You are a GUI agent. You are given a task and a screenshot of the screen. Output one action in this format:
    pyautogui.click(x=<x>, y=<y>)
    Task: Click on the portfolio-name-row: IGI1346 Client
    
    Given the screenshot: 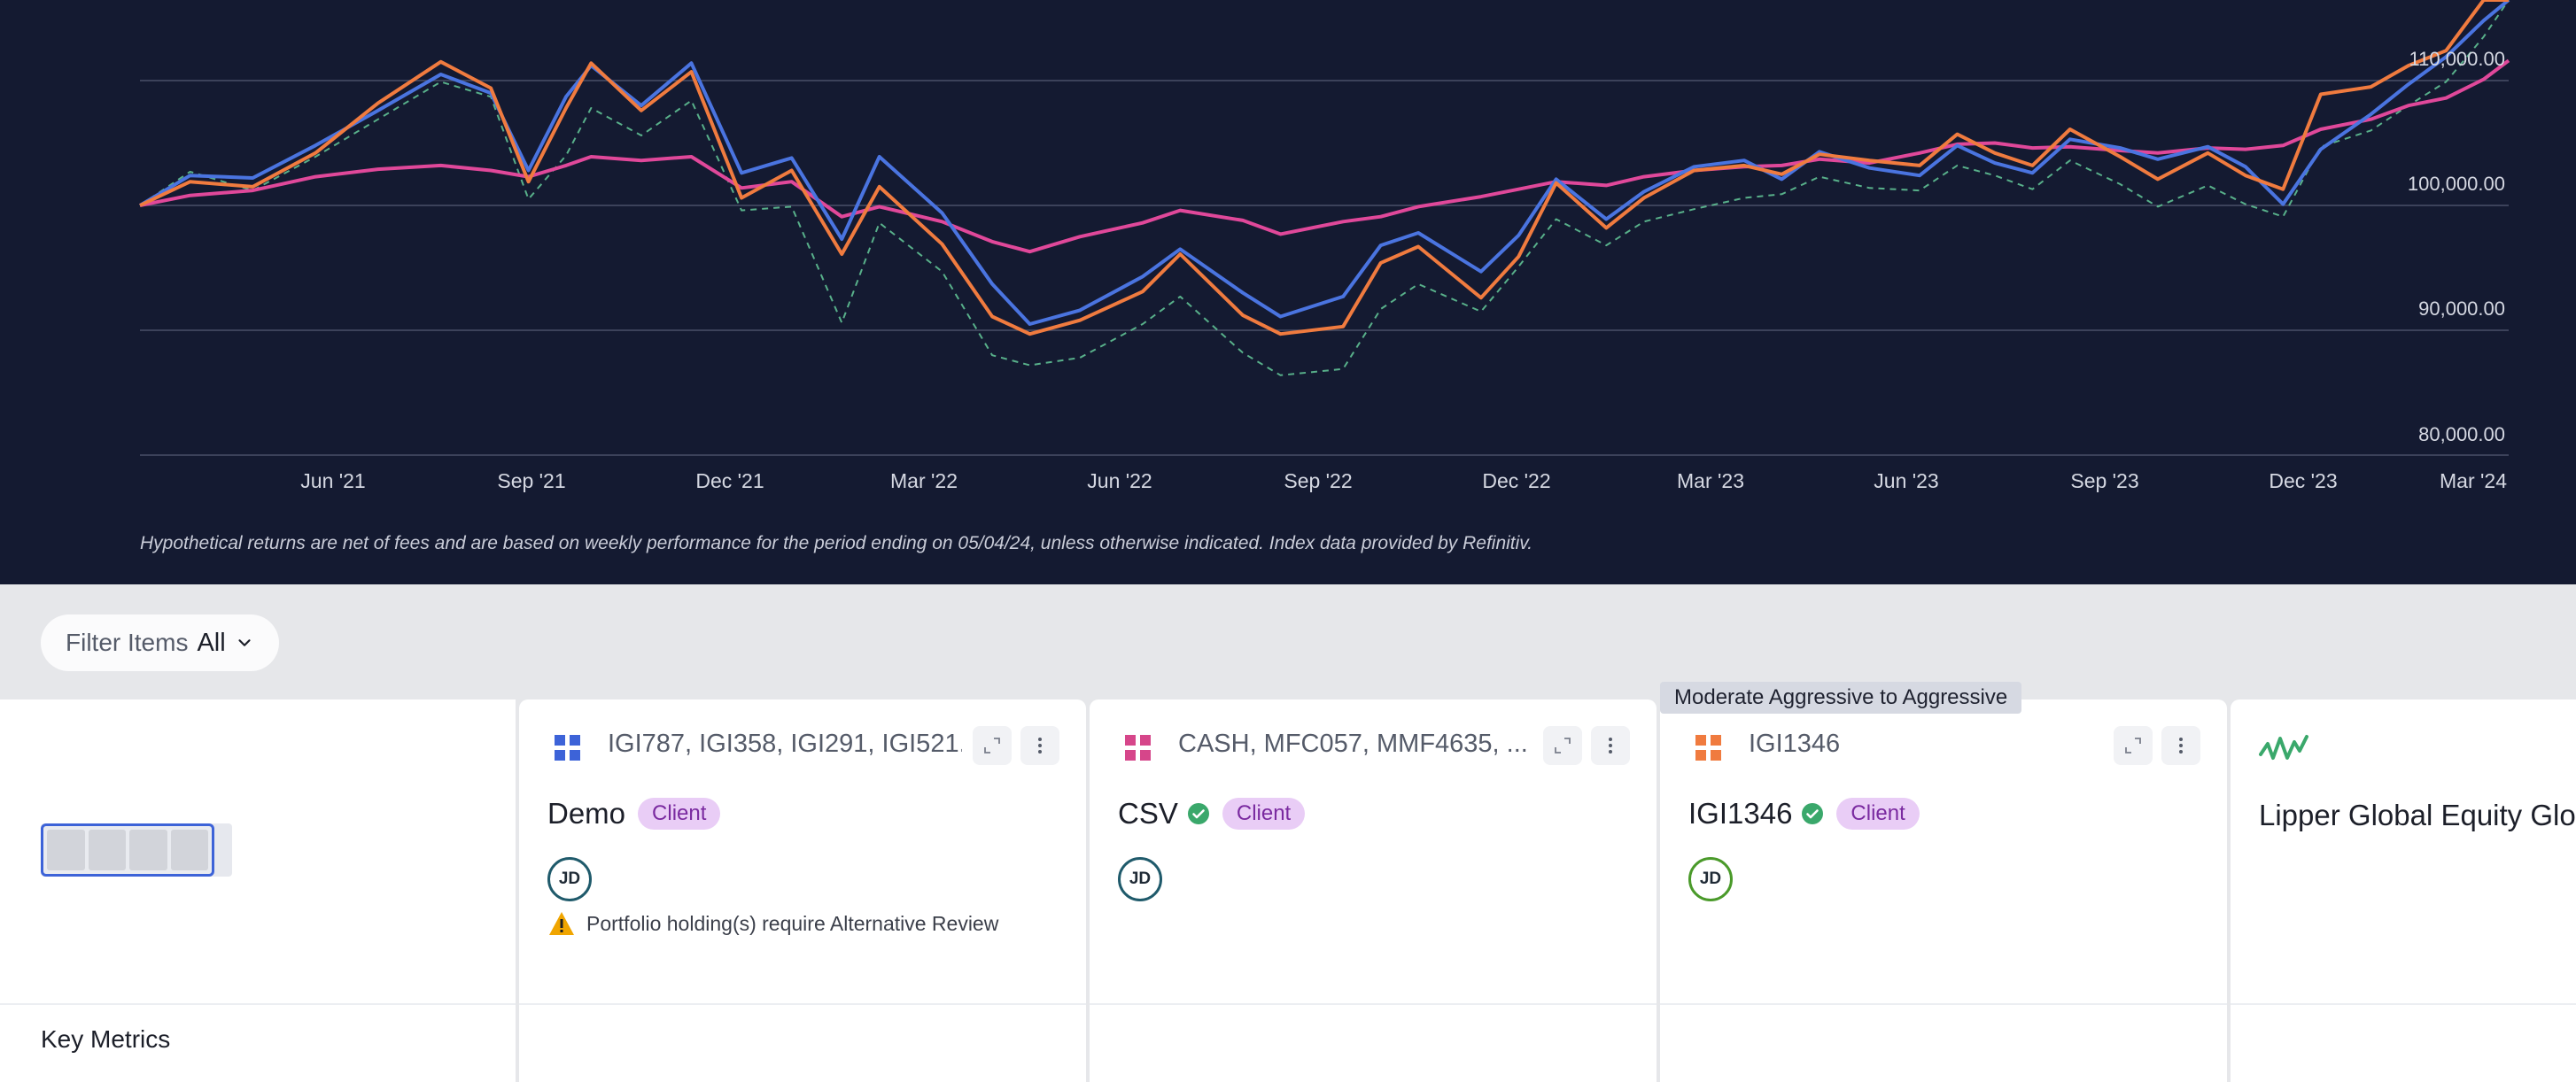 What is the action you would take?
    pyautogui.click(x=1804, y=814)
    